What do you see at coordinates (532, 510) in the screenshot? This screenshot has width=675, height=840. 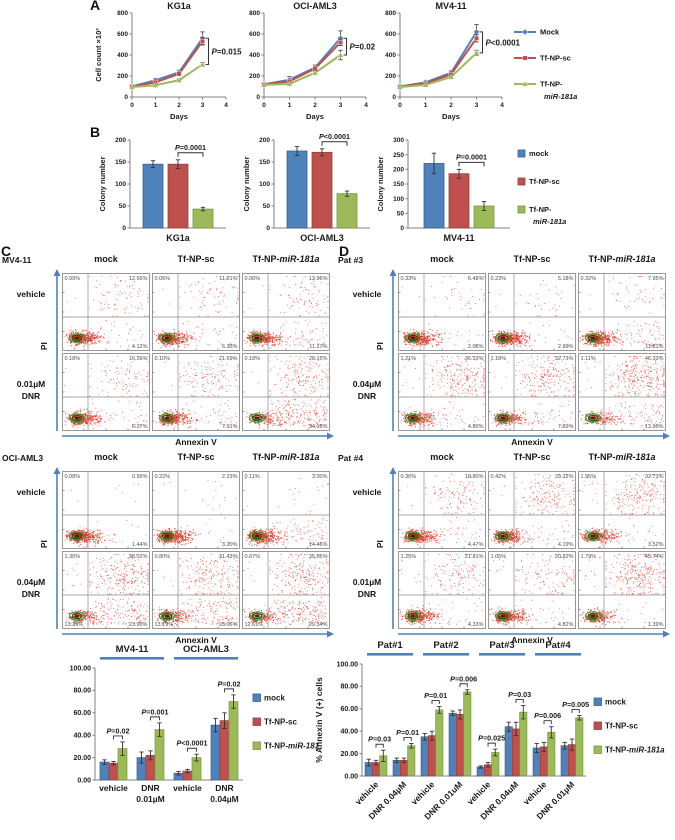 I see `flow-plot-Pat #4-r0-c1` at bounding box center [532, 510].